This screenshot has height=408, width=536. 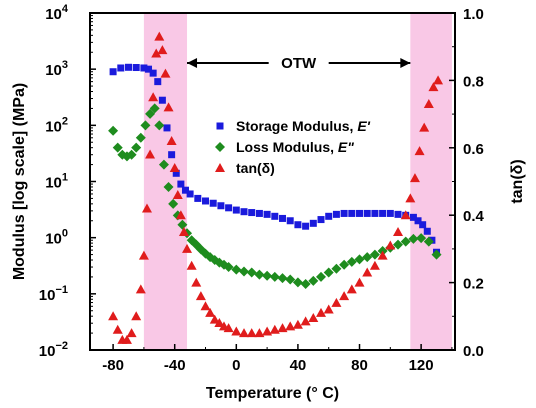 I want to click on y2-tick-label: 0.2, so click(x=473, y=284).